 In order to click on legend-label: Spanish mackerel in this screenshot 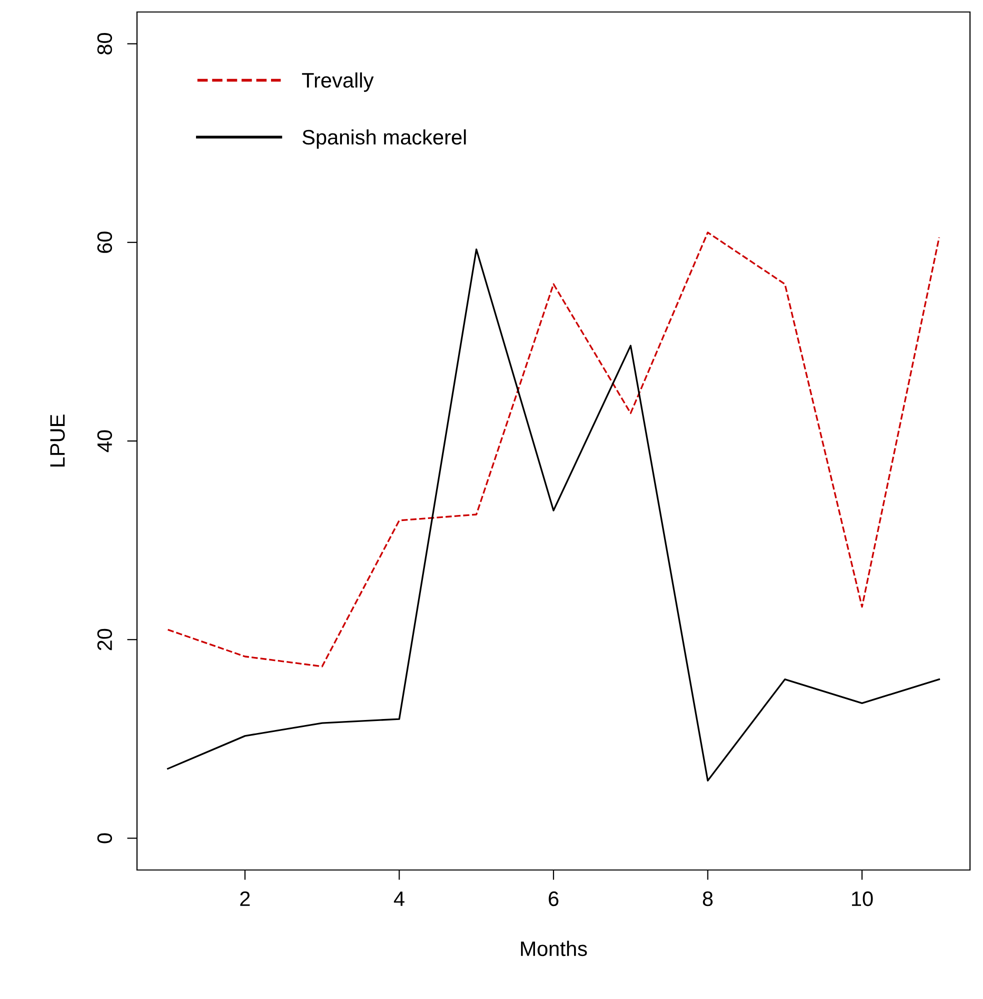, I will do `click(384, 139)`.